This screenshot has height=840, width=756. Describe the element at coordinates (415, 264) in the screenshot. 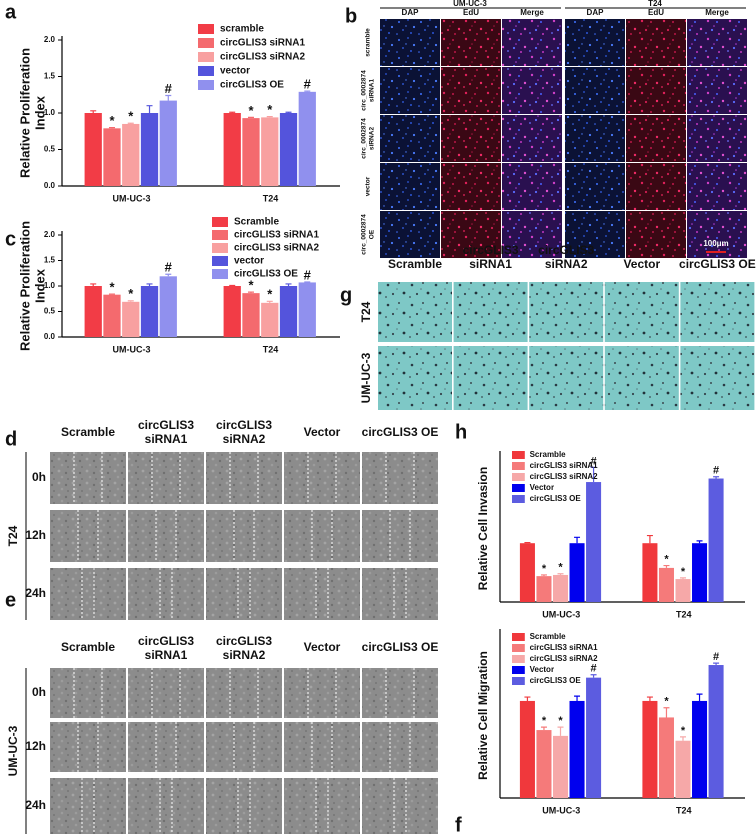

I see `column-header: Scramble` at that location.